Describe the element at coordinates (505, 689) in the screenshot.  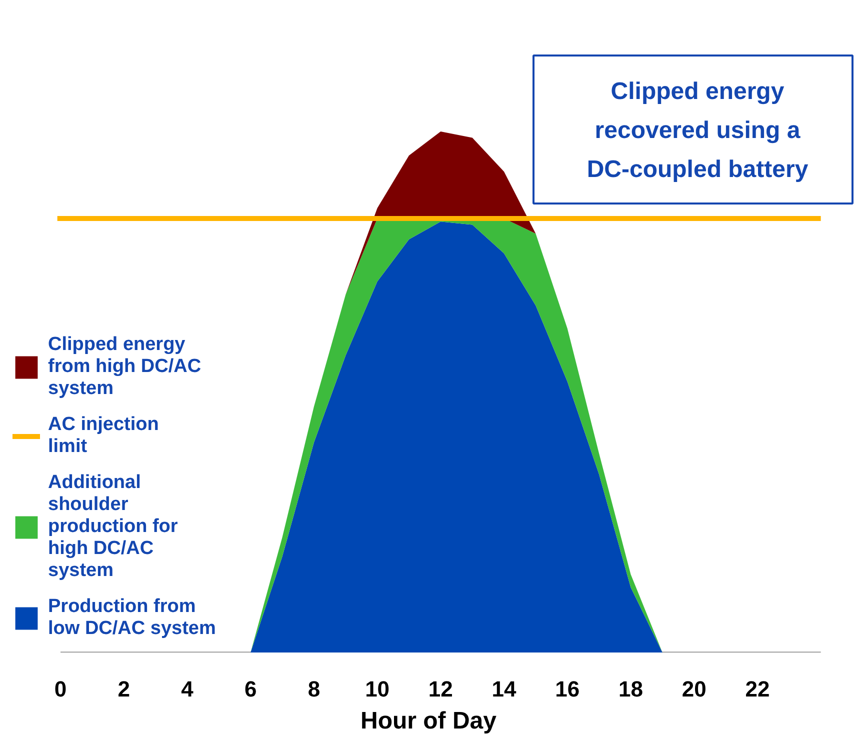
I see `x-tick-label: 14` at that location.